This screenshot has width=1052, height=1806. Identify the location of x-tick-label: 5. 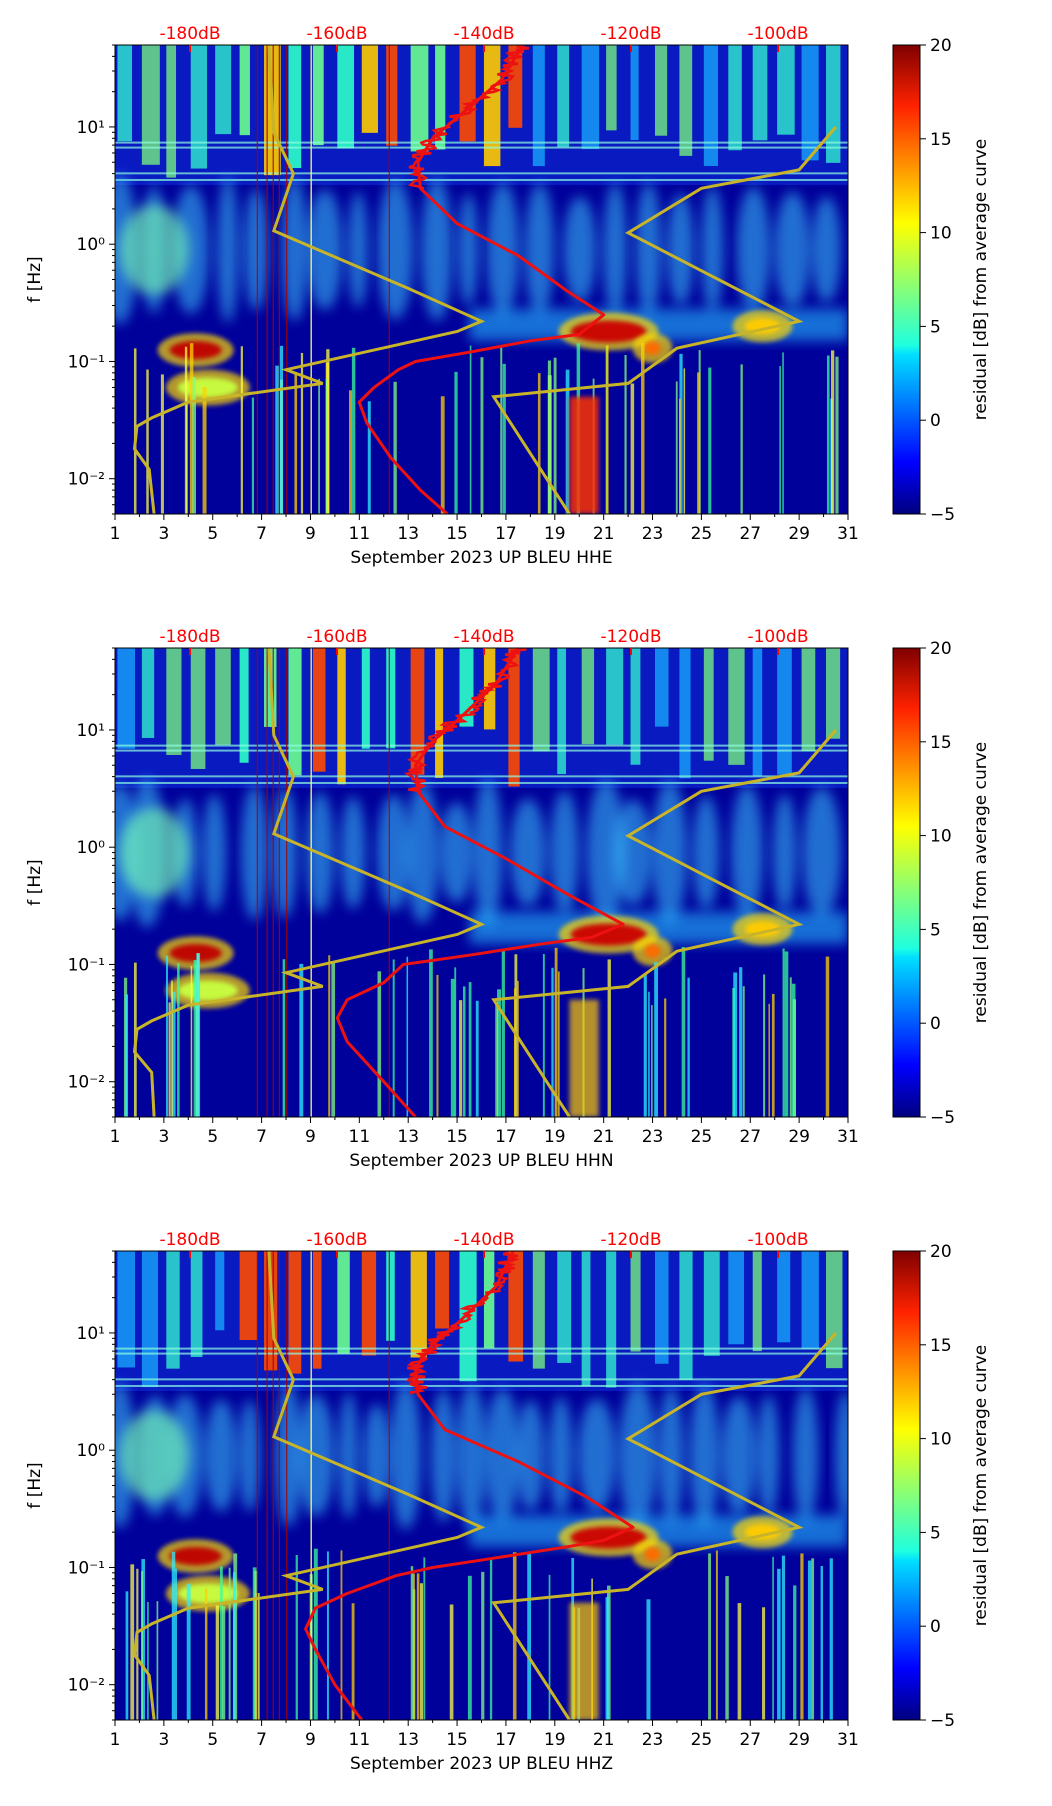
(212, 1137).